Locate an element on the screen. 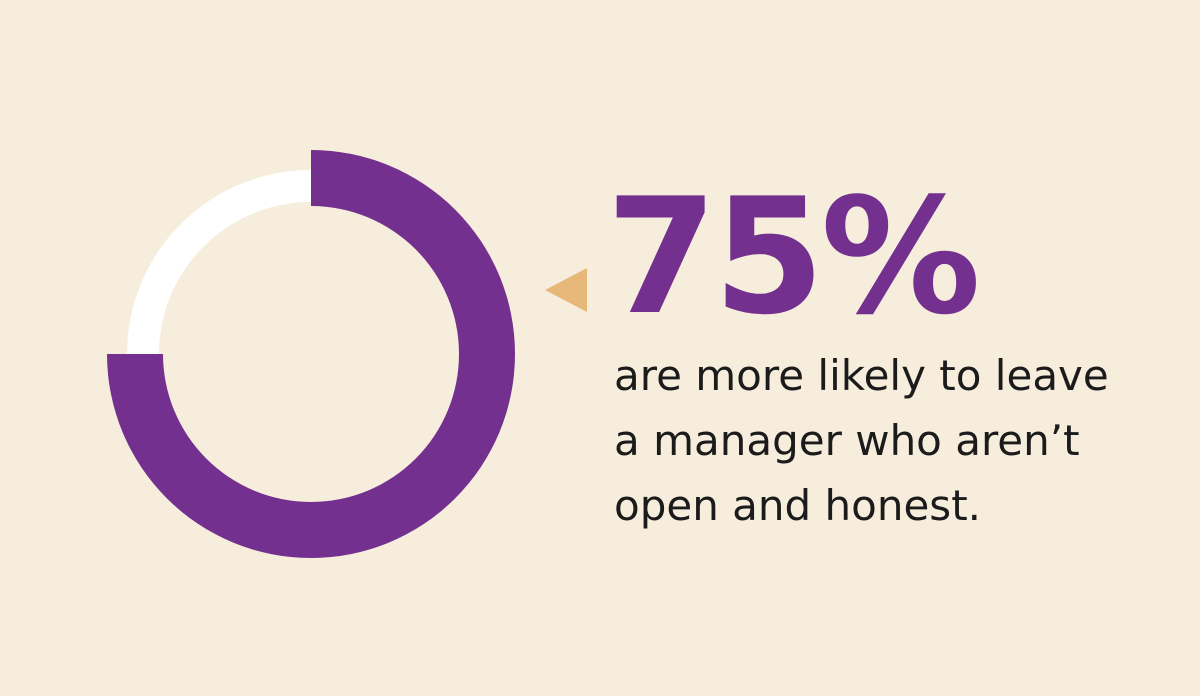 The width and height of the screenshot is (1200, 696). annotation-line: open and honest. is located at coordinates (797, 505).